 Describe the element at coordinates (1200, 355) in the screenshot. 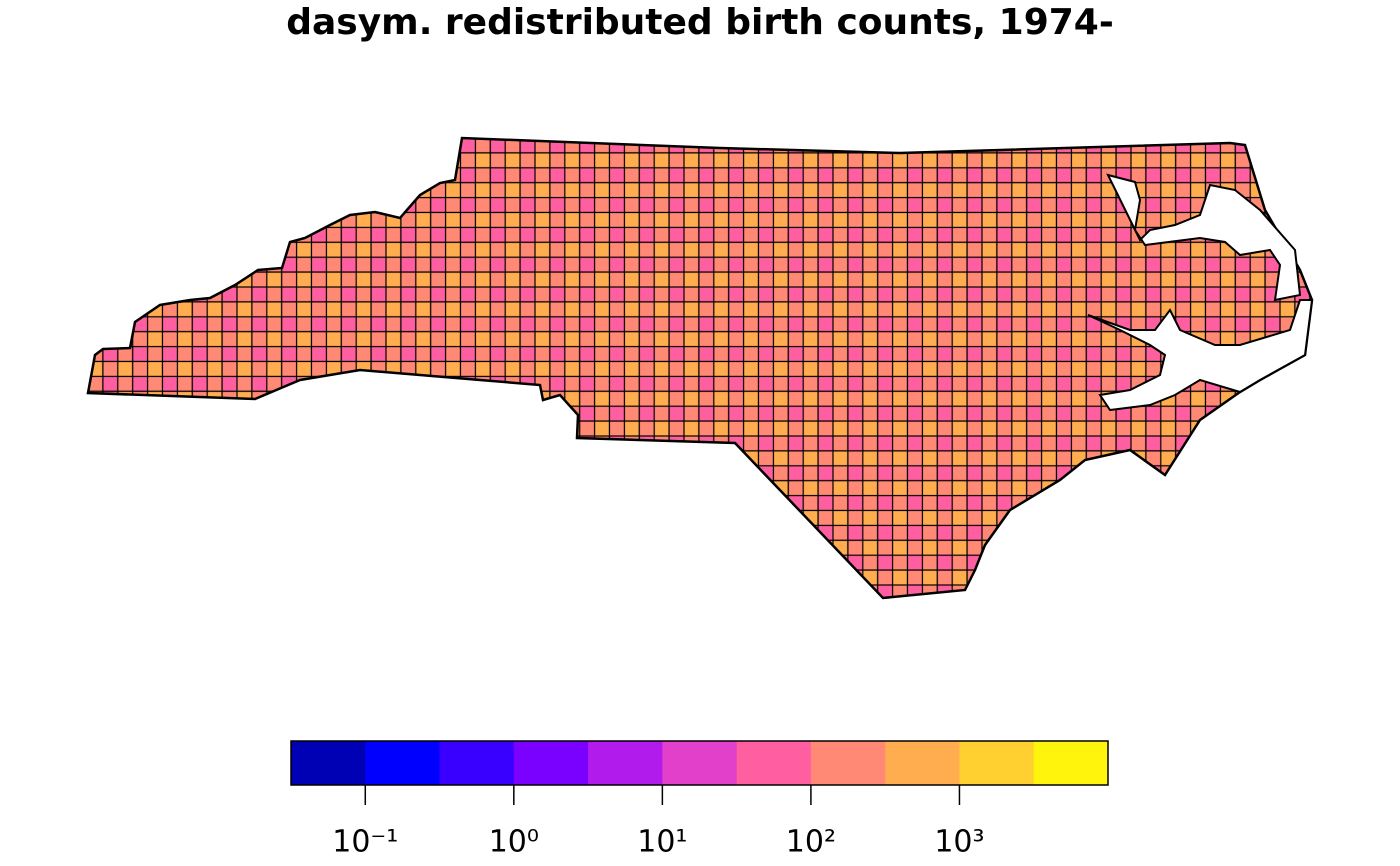

I see `pamlico-sound` at that location.